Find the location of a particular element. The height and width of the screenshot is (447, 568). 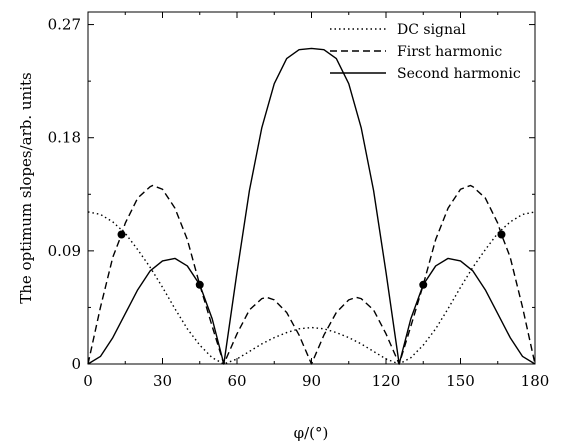

x-tick-label: 120 is located at coordinates (386, 381).